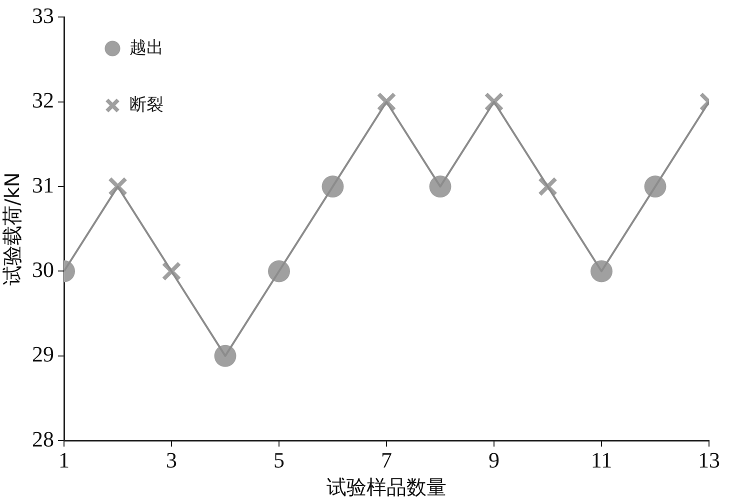  I want to click on x-tick-label: 11, so click(601, 460).